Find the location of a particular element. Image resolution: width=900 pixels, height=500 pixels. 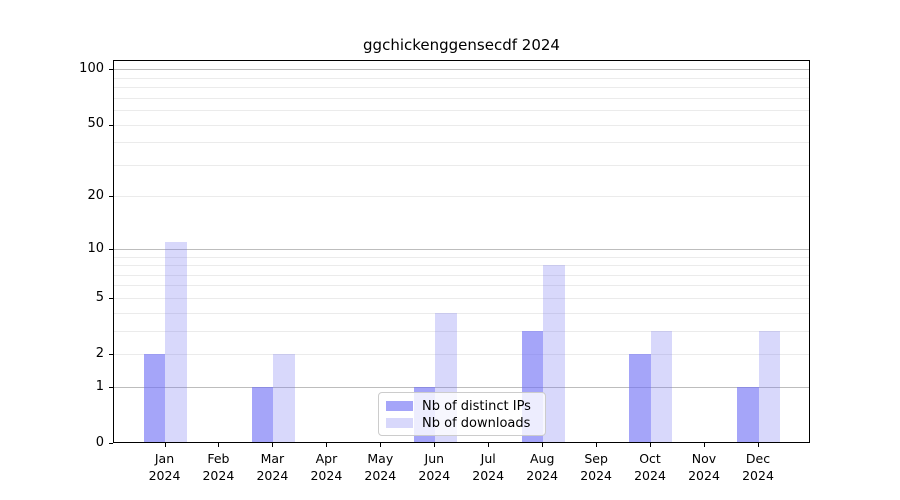

bar-downloads-oct is located at coordinates (661, 386).